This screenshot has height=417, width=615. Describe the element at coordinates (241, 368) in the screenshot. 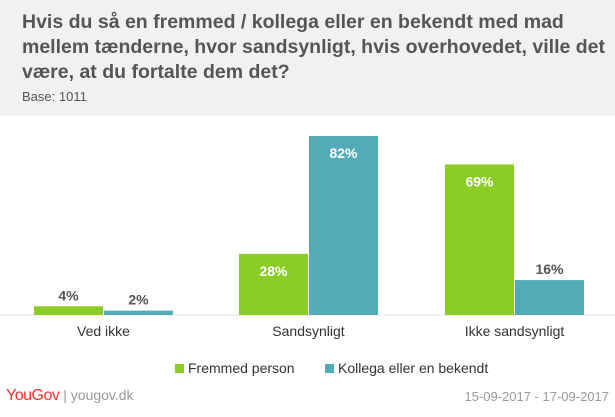

I see `legend-label: Fremmed person` at that location.